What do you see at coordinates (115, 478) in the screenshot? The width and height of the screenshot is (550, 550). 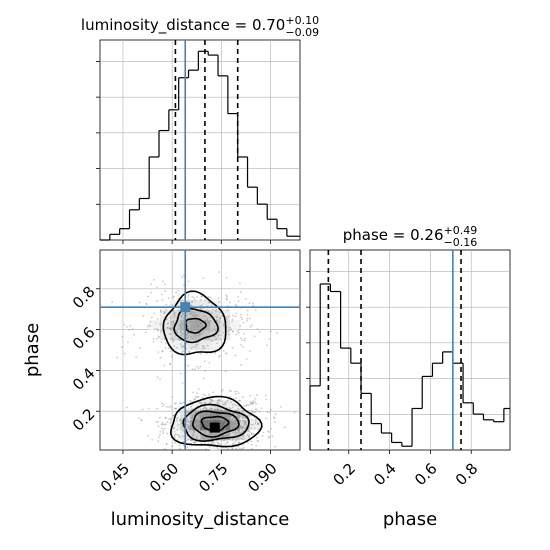 I see `joint-xtick-label-0: 0.45` at bounding box center [115, 478].